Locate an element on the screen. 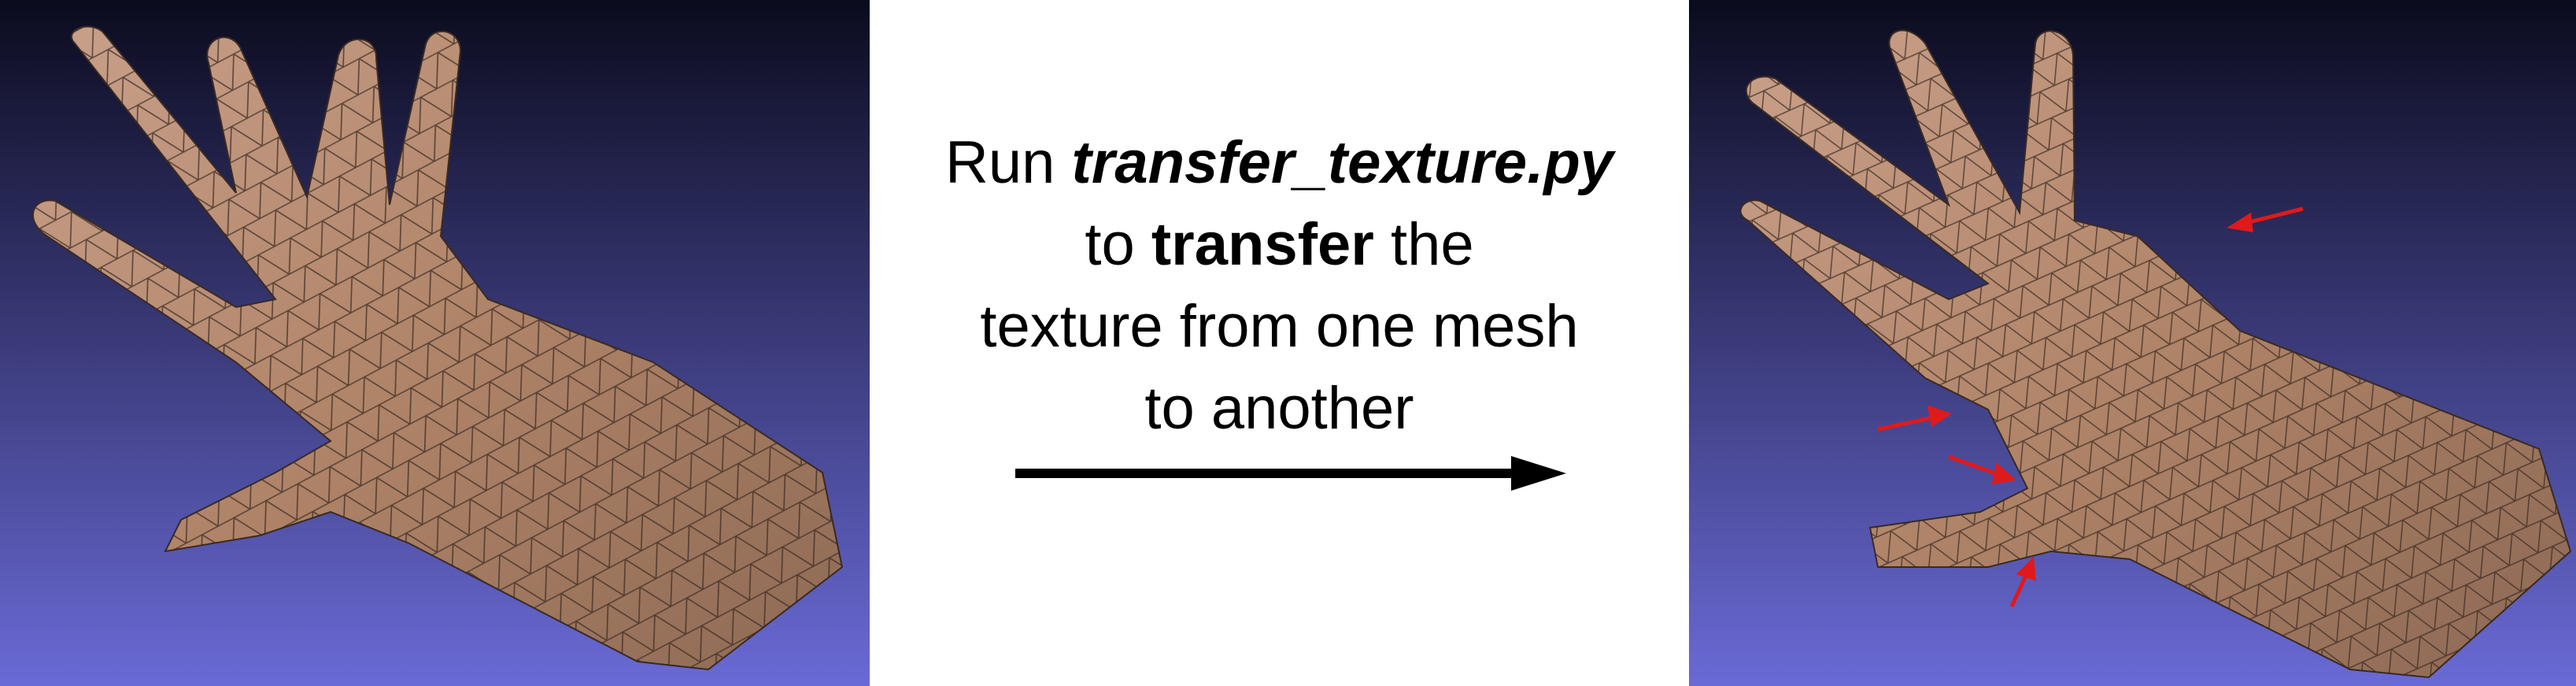  caption-keyword-transfer: transfer is located at coordinates (1262, 244).